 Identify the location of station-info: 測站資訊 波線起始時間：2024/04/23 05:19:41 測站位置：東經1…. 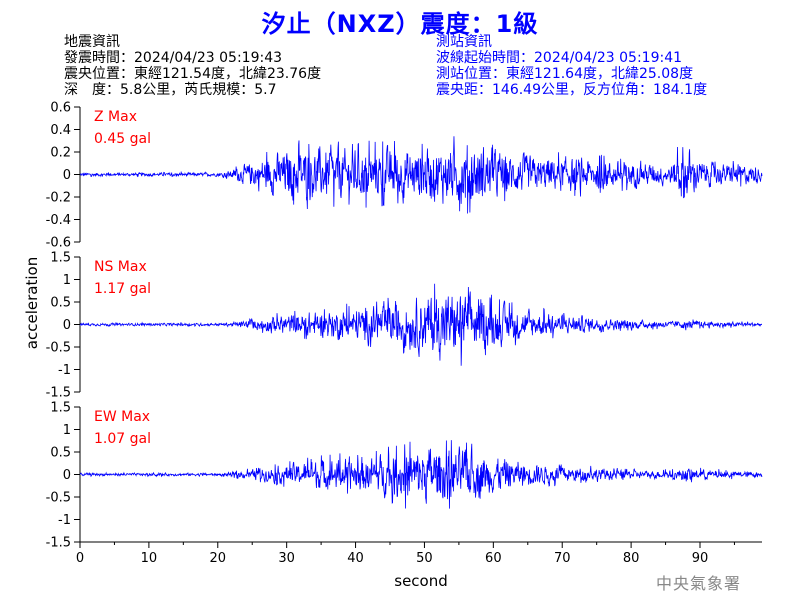
(571, 66).